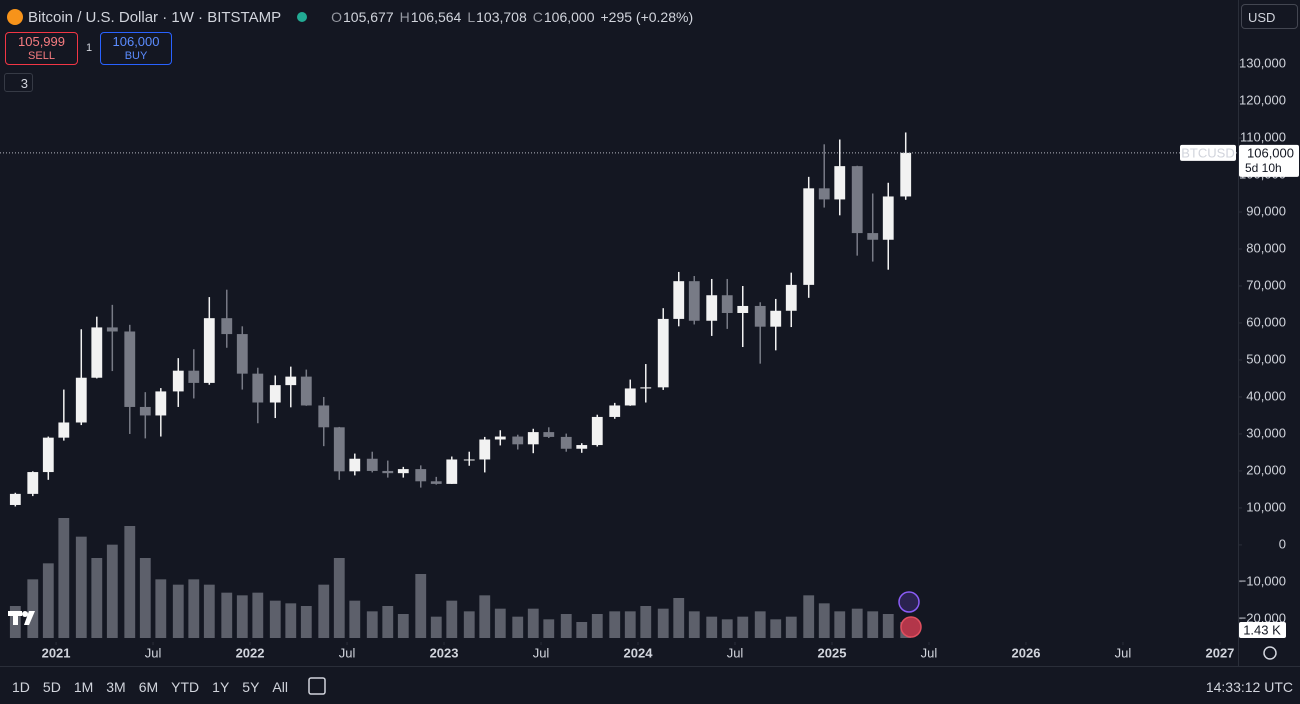  Describe the element at coordinates (185, 687) in the screenshot. I see `range-button: YTD` at that location.